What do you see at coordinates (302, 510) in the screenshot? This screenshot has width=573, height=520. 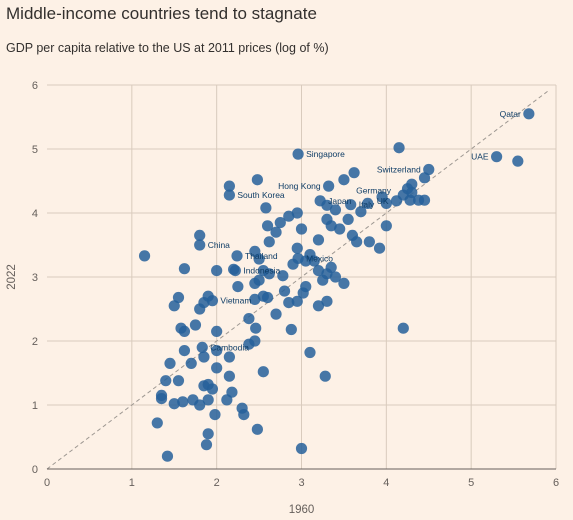 I see `x-axis-label: 1960` at bounding box center [302, 510].